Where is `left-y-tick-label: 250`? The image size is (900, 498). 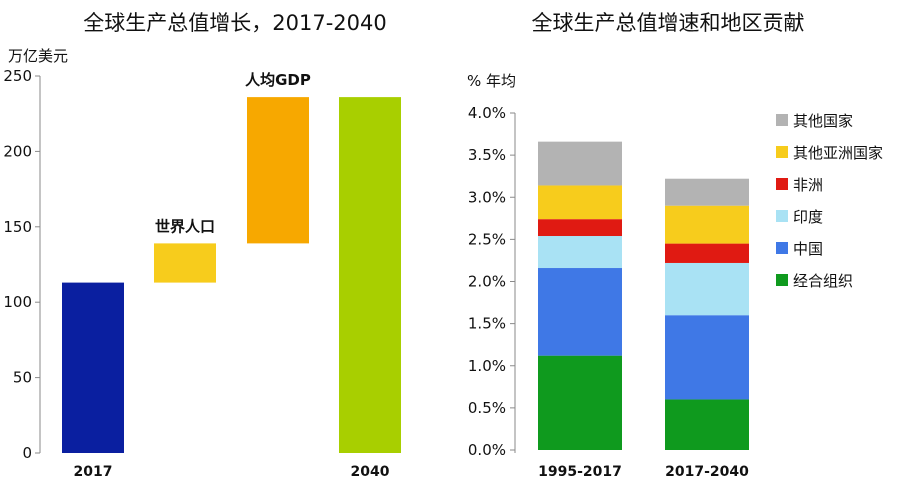
left-y-tick-label: 250 is located at coordinates (17, 76).